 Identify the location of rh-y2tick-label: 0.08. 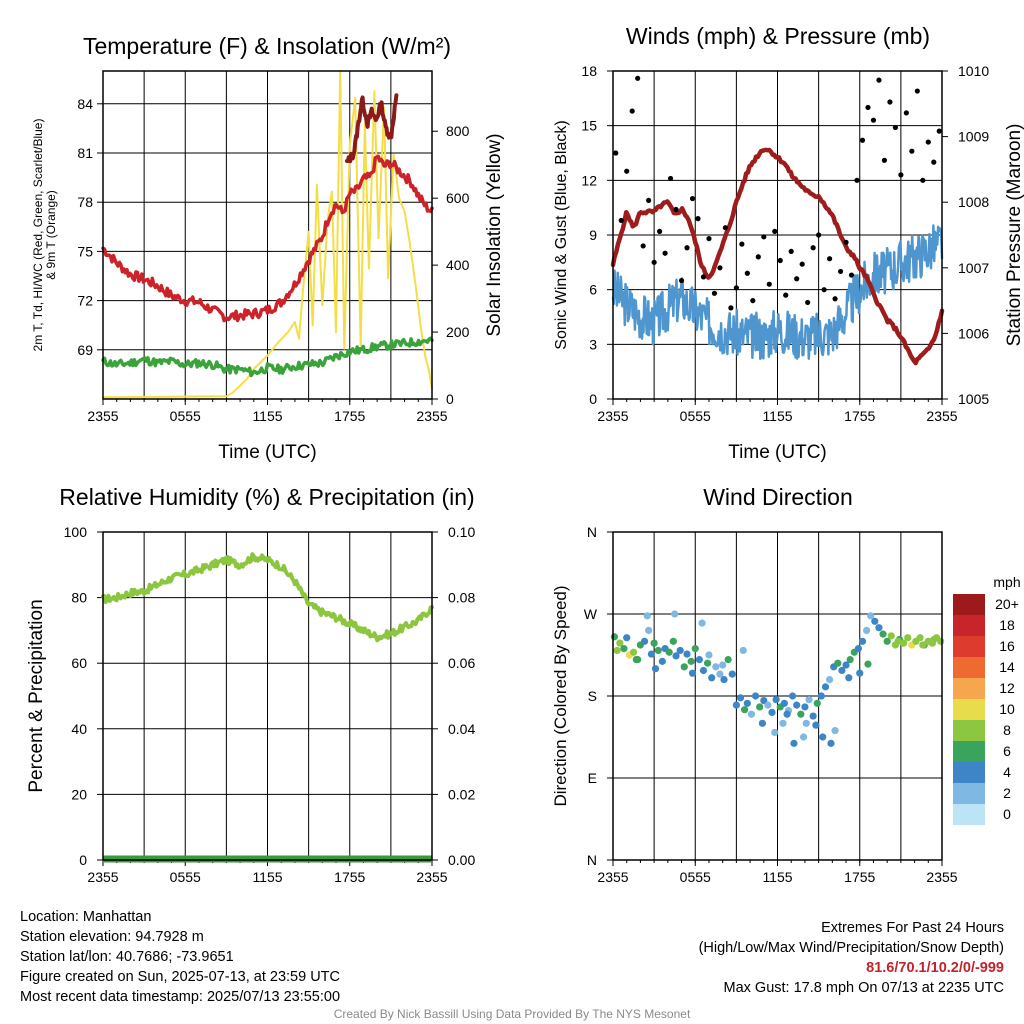
(461, 598).